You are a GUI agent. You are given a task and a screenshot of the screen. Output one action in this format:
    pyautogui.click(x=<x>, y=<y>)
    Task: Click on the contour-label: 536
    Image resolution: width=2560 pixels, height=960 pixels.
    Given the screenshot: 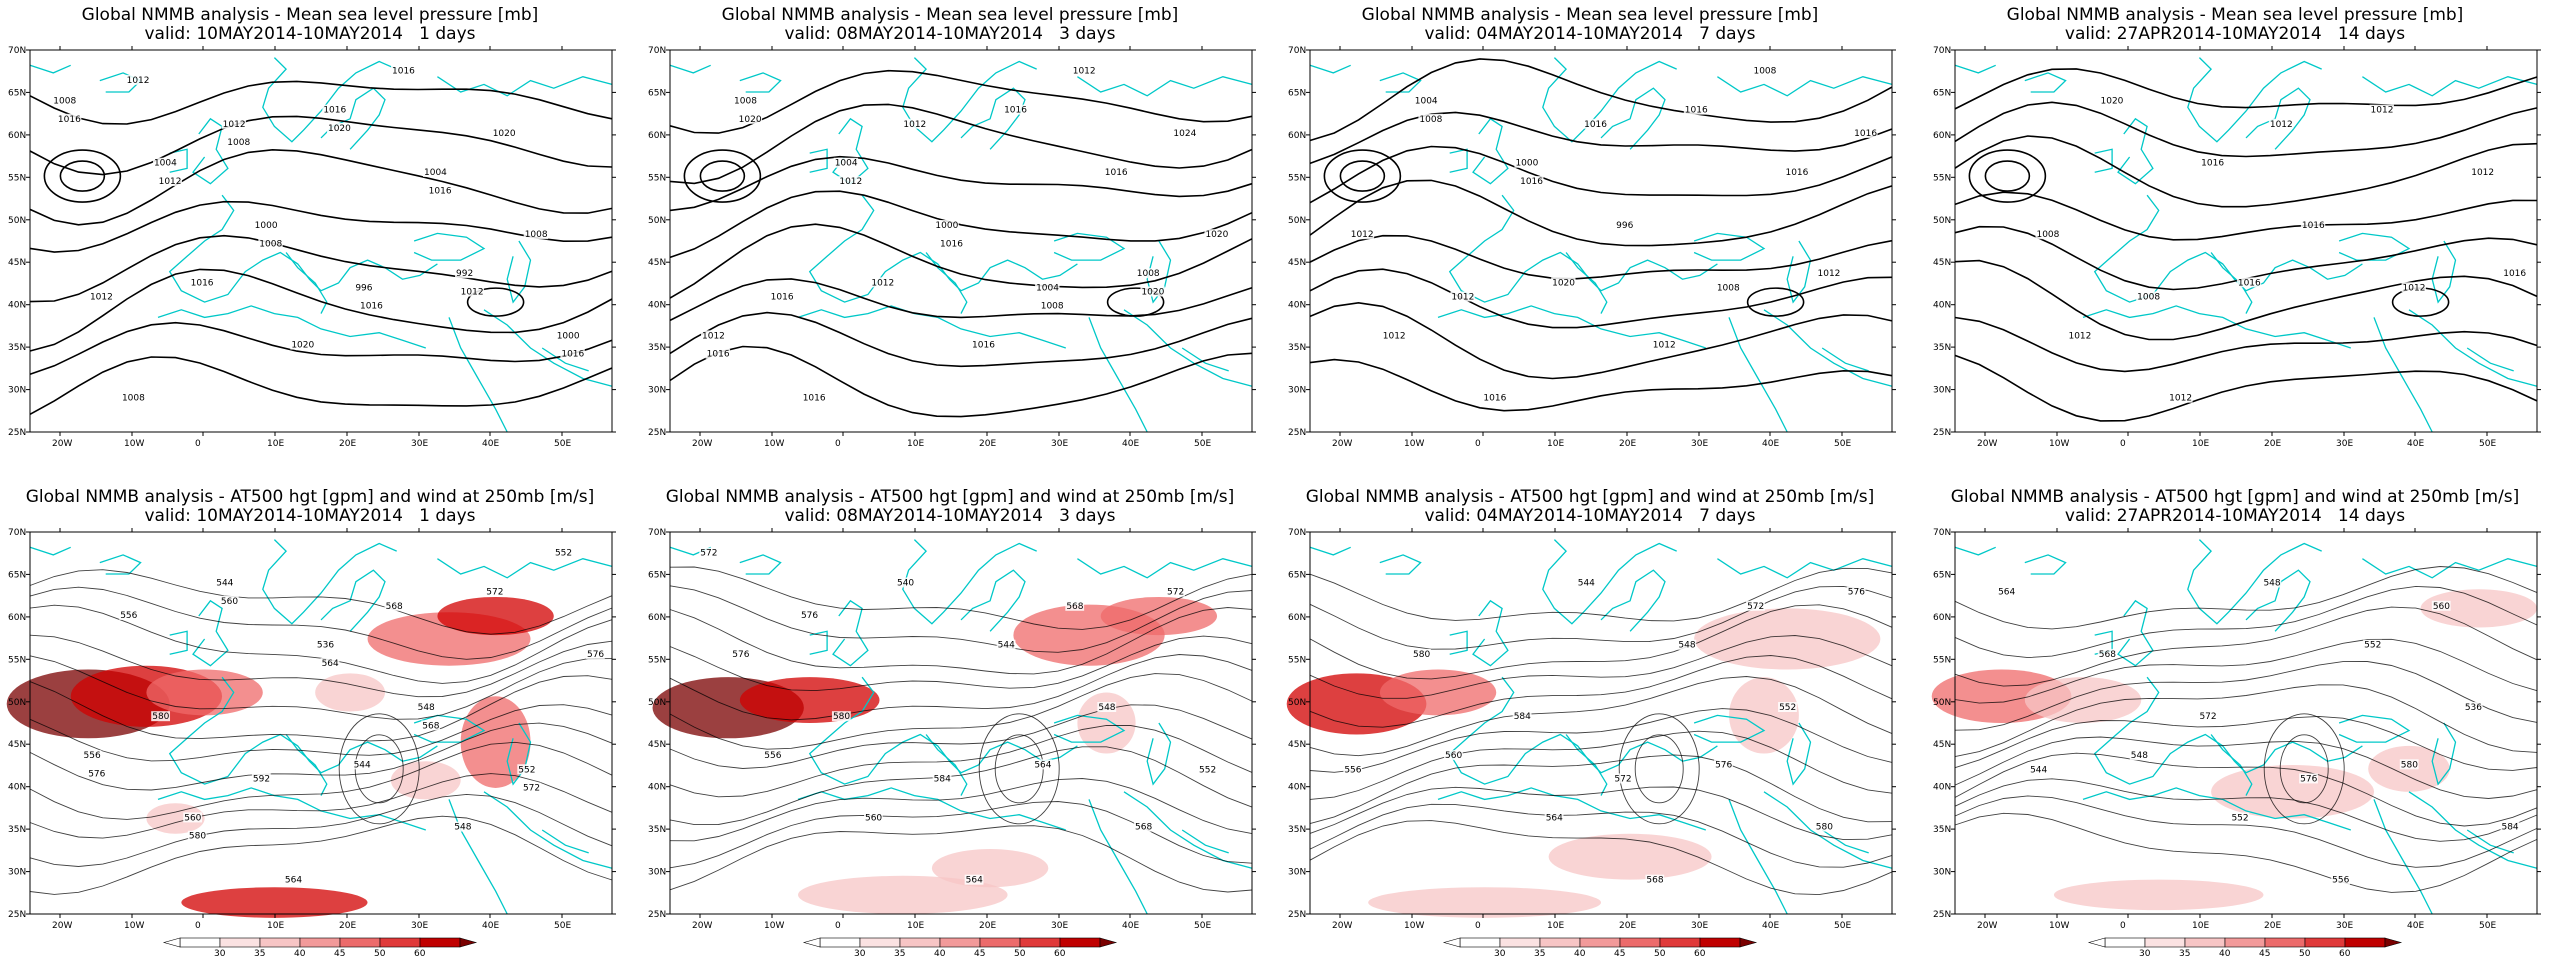 What is the action you would take?
    pyautogui.click(x=325, y=646)
    